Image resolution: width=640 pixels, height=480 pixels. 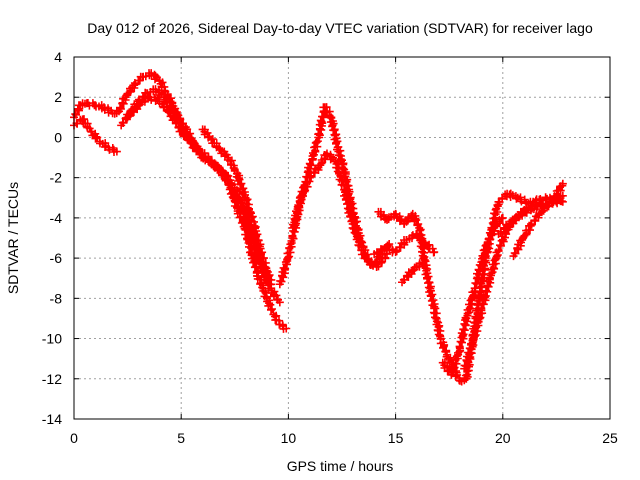 I want to click on y-tick-label: 4, so click(x=58, y=57).